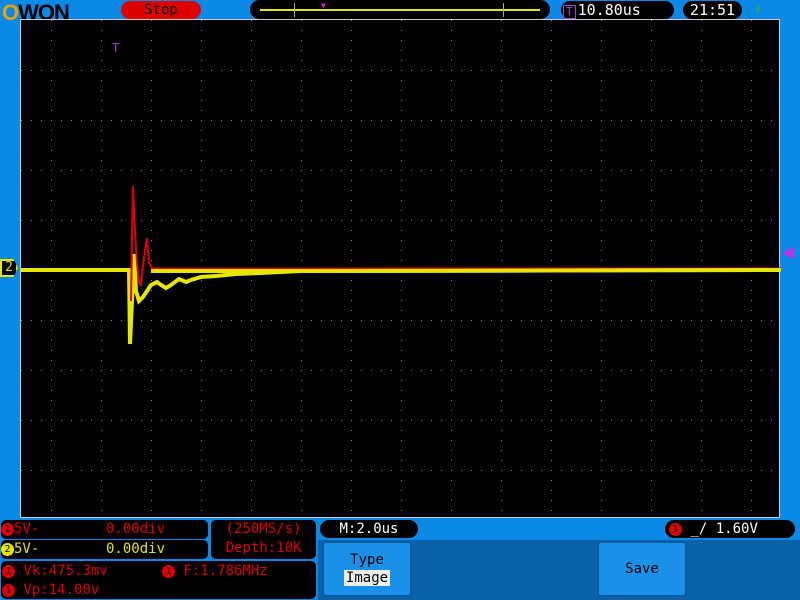 The height and width of the screenshot is (600, 800). What do you see at coordinates (730, 529) in the screenshot?
I see `trigger-info: 1 _/ 1.60V` at bounding box center [730, 529].